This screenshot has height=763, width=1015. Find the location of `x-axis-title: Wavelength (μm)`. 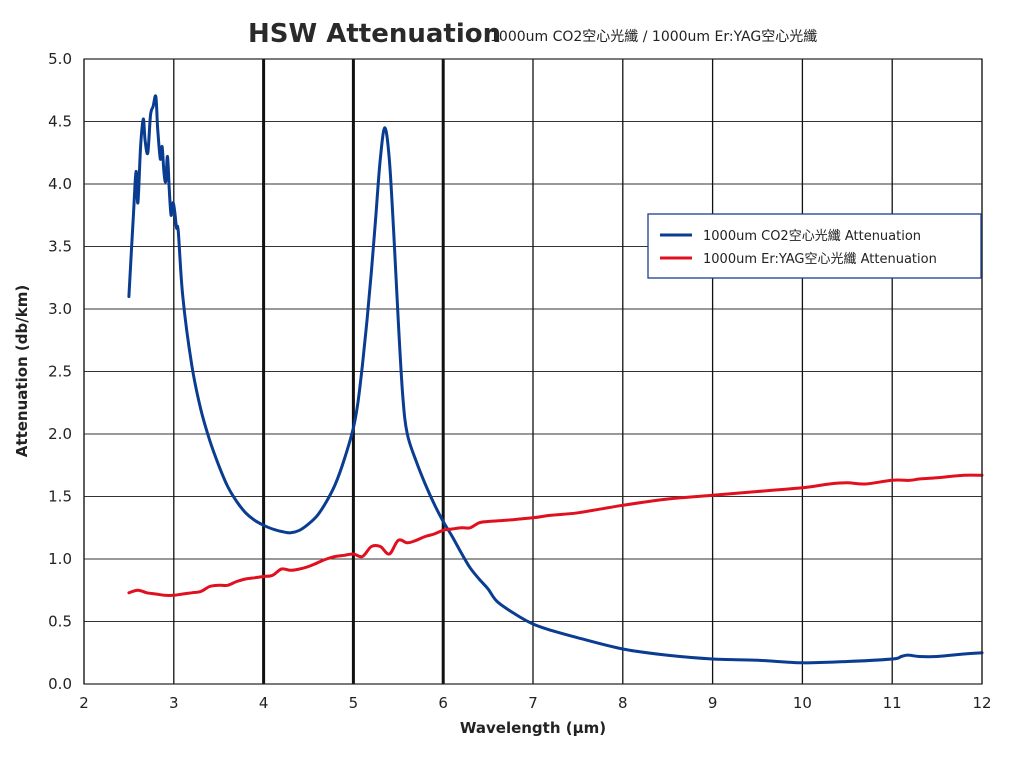

x-axis-title: Wavelength (μm) is located at coordinates (533, 728).